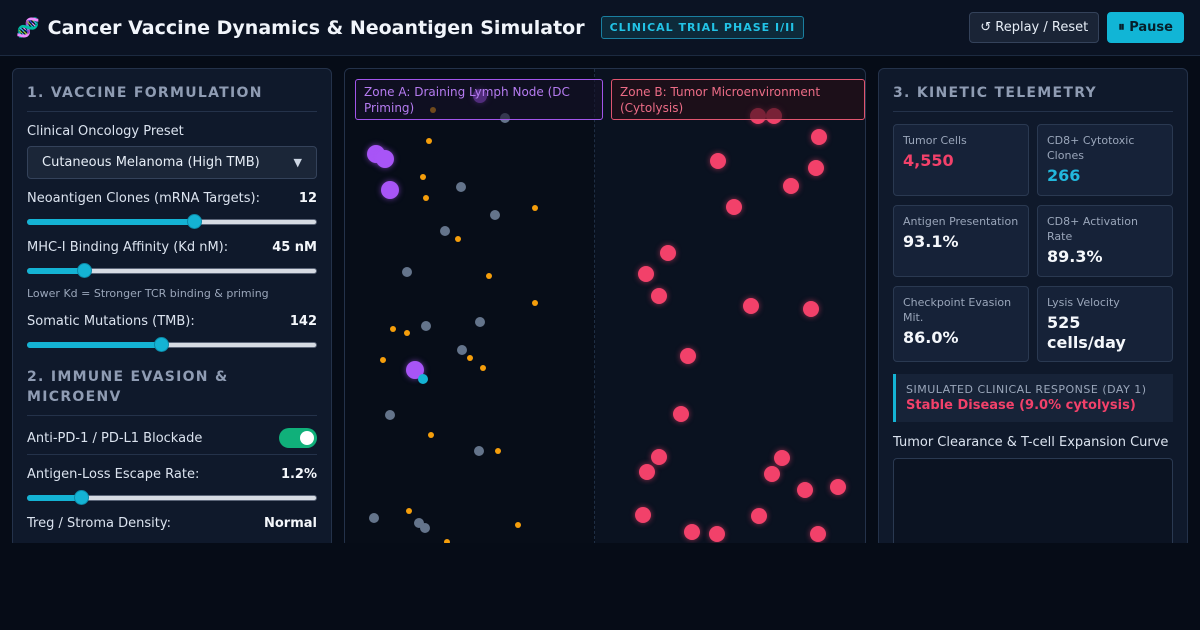 This screenshot has height=630, width=1200. What do you see at coordinates (1086, 332) in the screenshot?
I see `metric-value: 525 cells/day` at bounding box center [1086, 332].